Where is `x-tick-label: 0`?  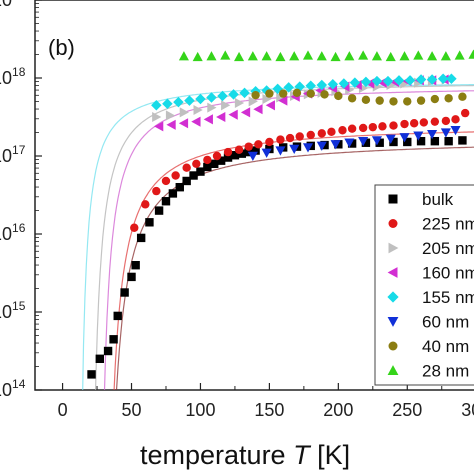 x-tick-label: 0 is located at coordinates (63, 410).